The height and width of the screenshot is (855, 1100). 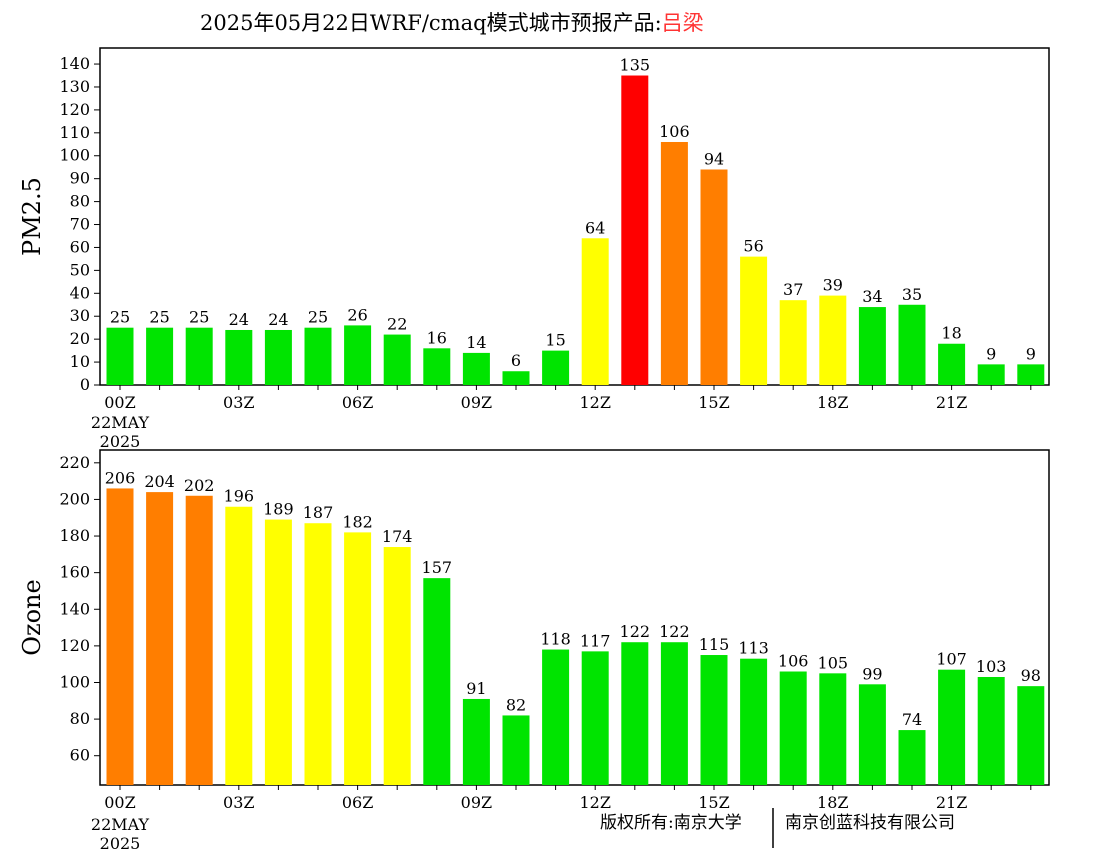 What do you see at coordinates (199, 485) in the screenshot?
I see `bar-value-label: 202` at bounding box center [199, 485].